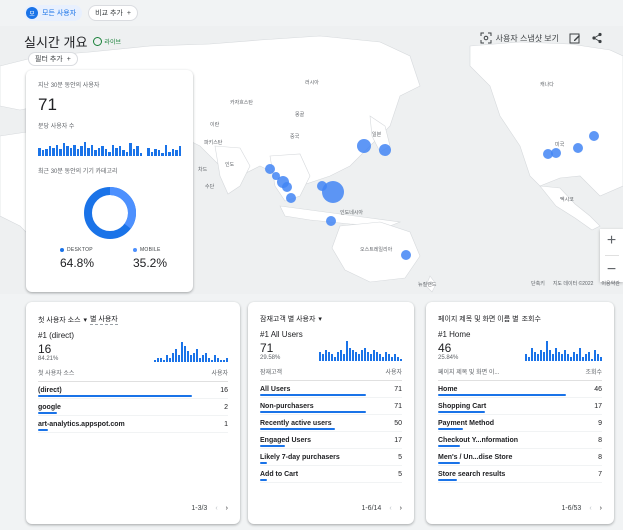 This screenshot has width=623, height=530. What do you see at coordinates (475, 457) in the screenshot?
I see `row-name: Men's / Un...dise Store` at bounding box center [475, 457].